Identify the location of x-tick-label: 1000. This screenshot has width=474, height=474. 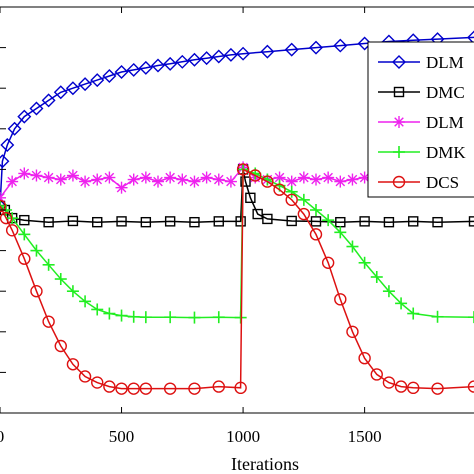
(243, 436).